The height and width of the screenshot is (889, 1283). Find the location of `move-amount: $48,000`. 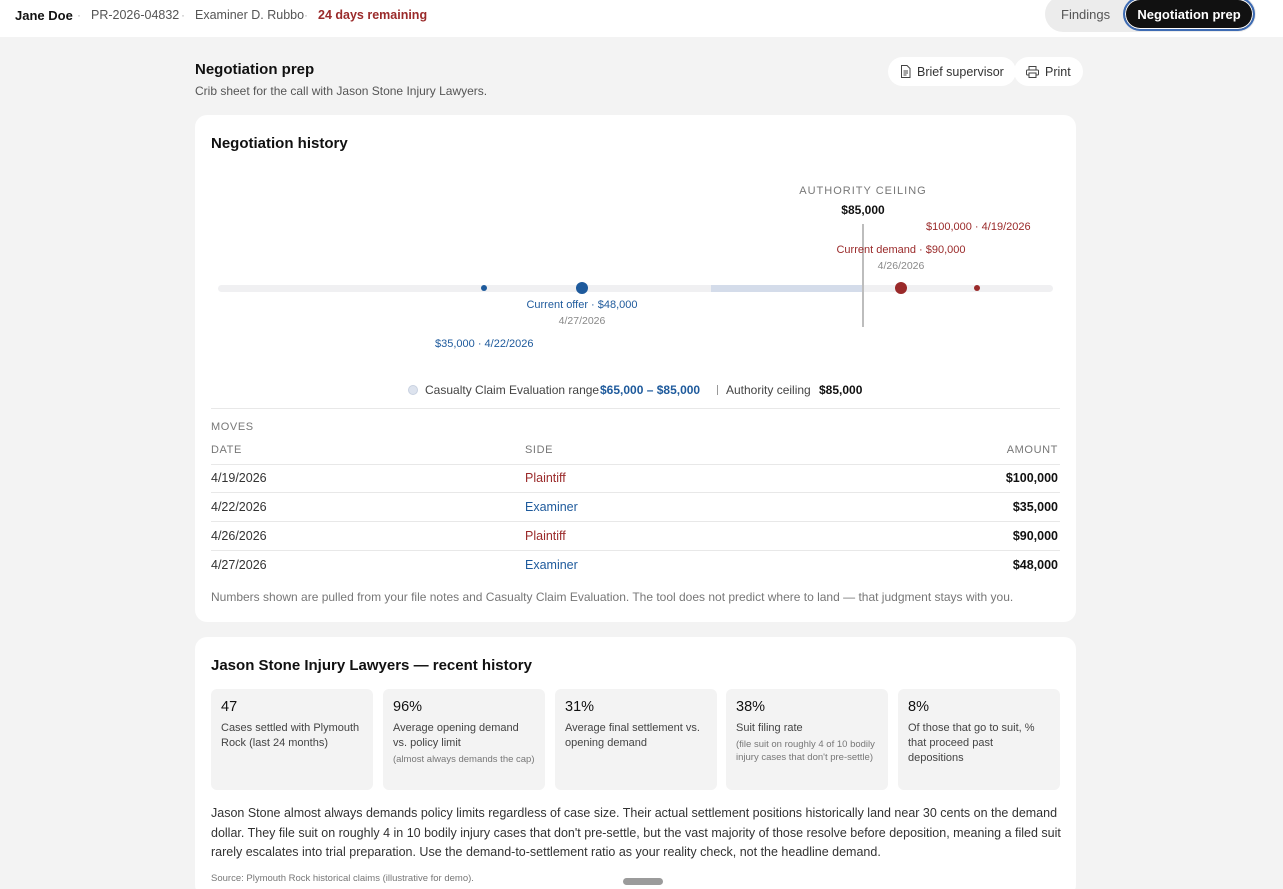

move-amount: $48,000 is located at coordinates (1035, 565).